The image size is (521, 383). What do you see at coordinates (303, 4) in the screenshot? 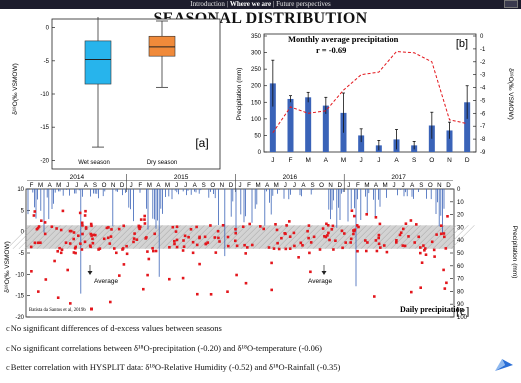
I see `nav-future-perspectives: Future perspectives` at bounding box center [303, 4].